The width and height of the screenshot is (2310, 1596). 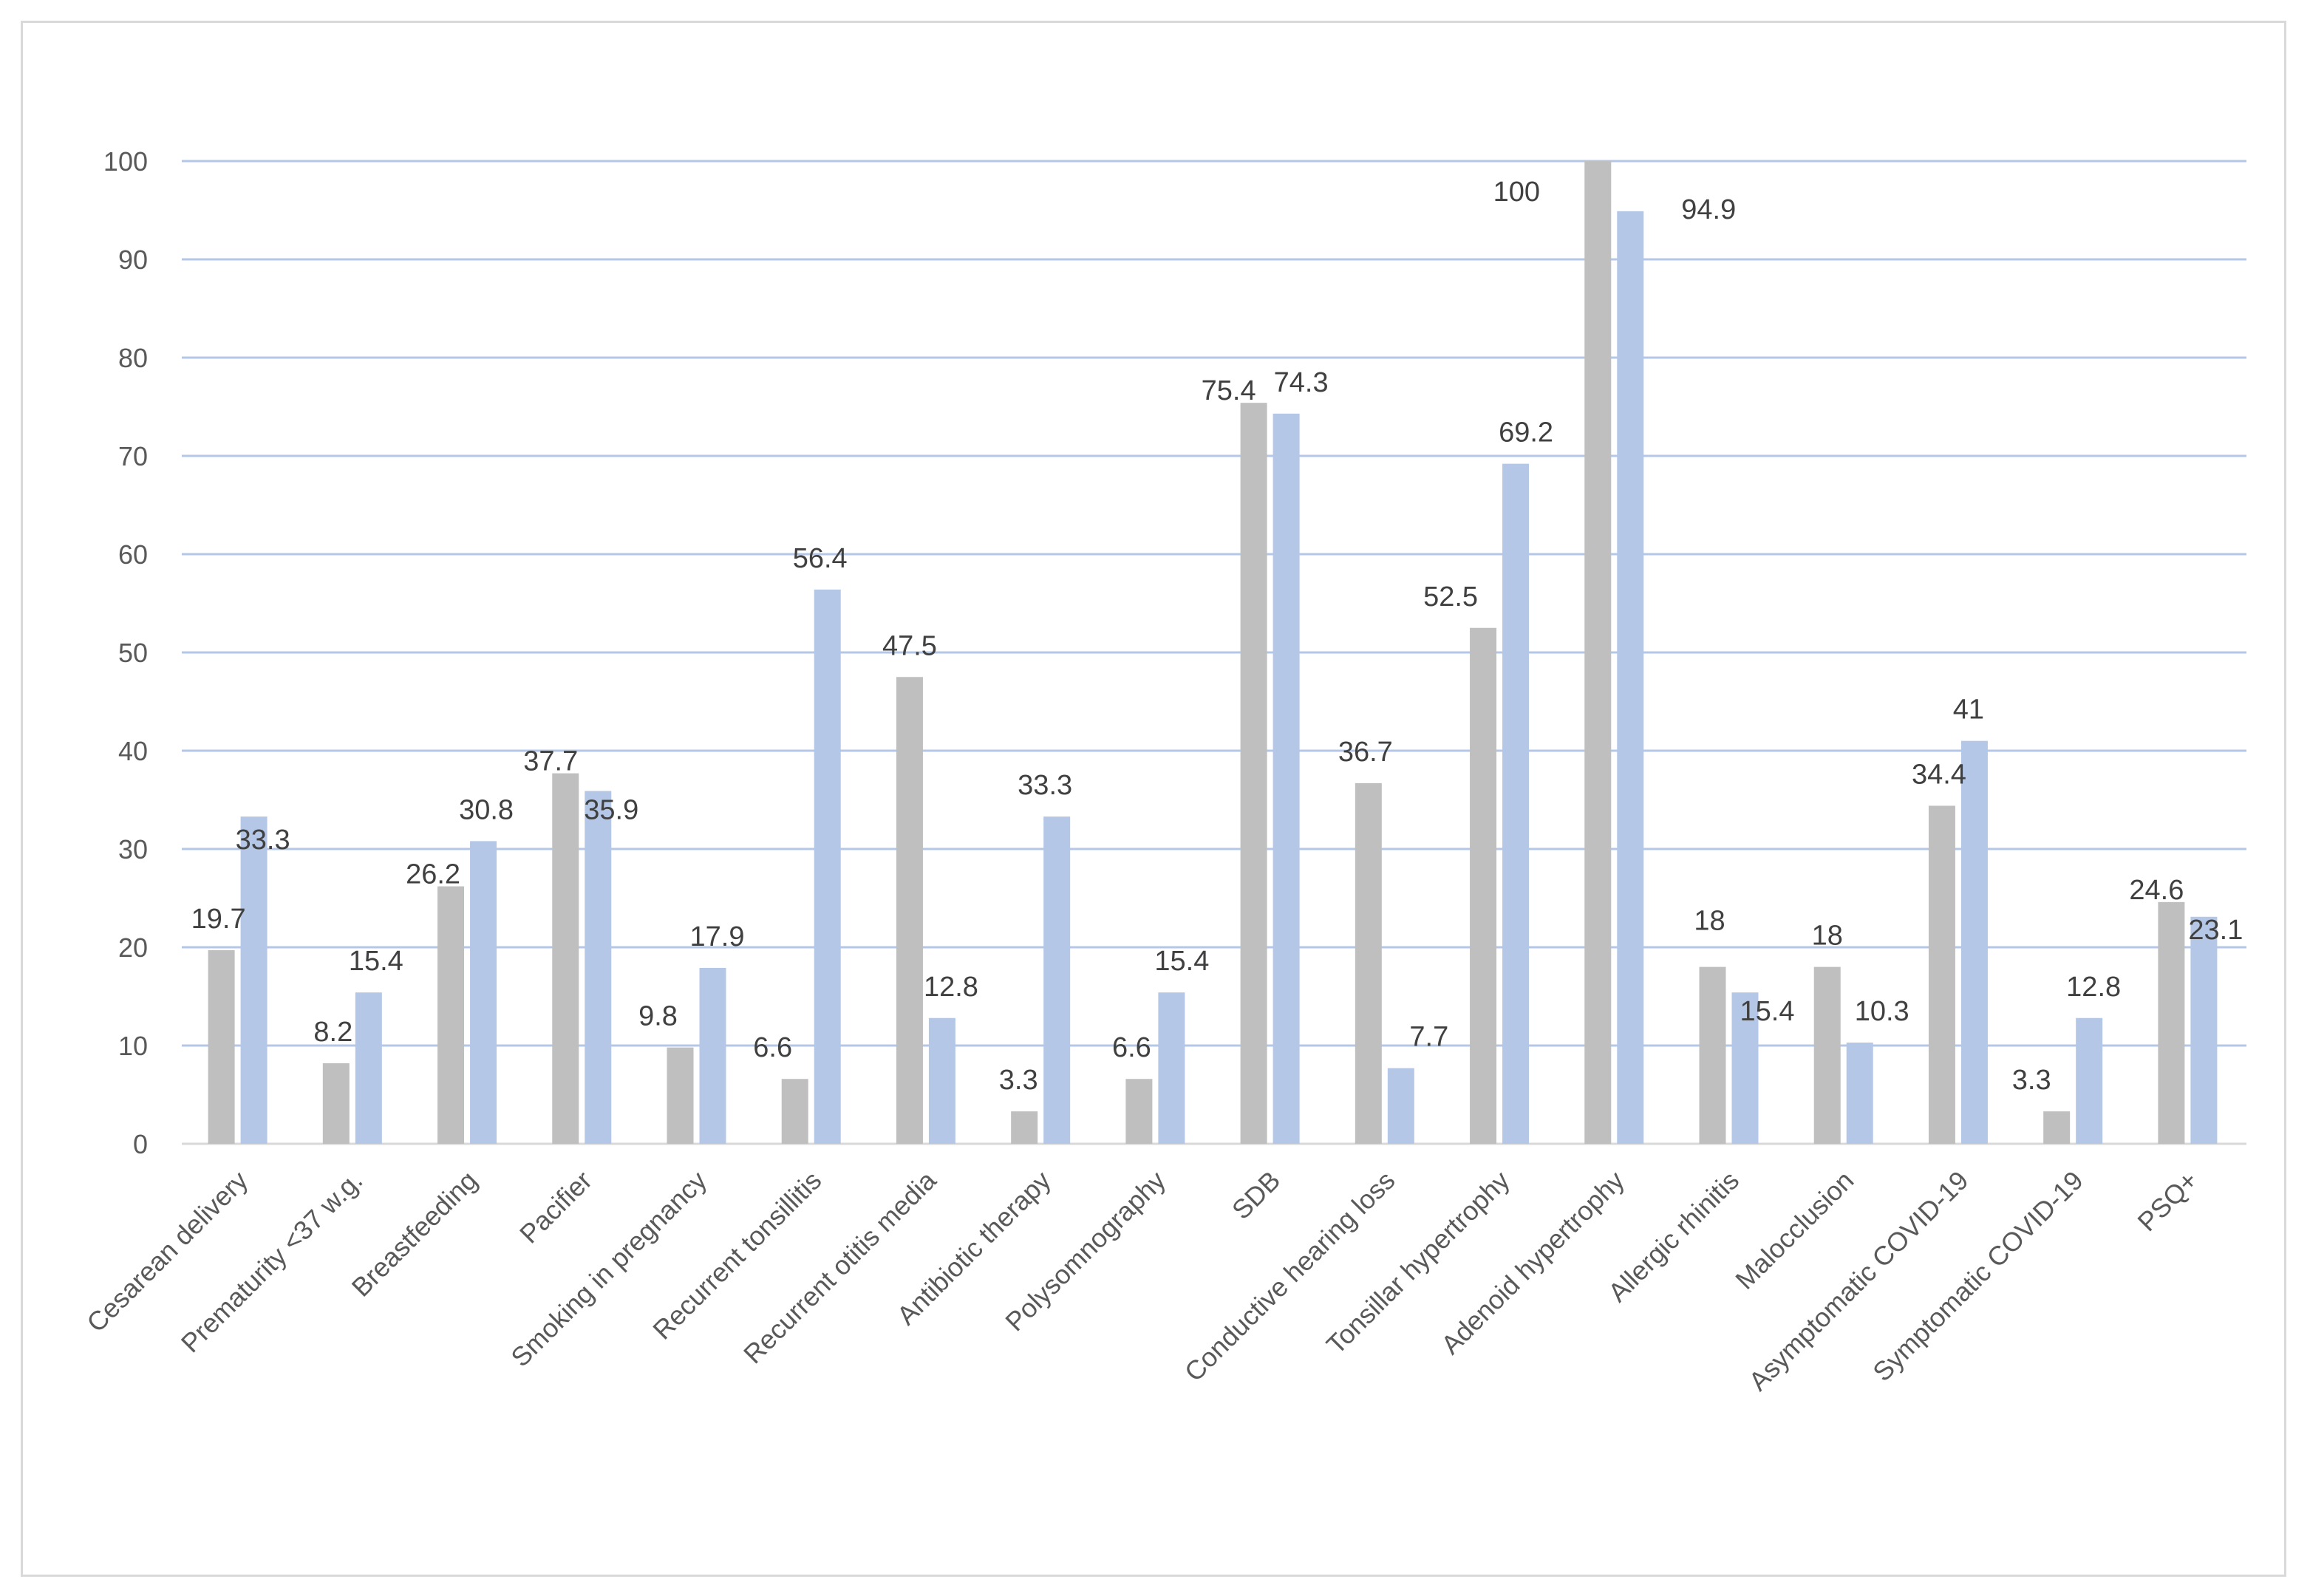 What do you see at coordinates (1450, 597) in the screenshot?
I see `data-label: 52.5` at bounding box center [1450, 597].